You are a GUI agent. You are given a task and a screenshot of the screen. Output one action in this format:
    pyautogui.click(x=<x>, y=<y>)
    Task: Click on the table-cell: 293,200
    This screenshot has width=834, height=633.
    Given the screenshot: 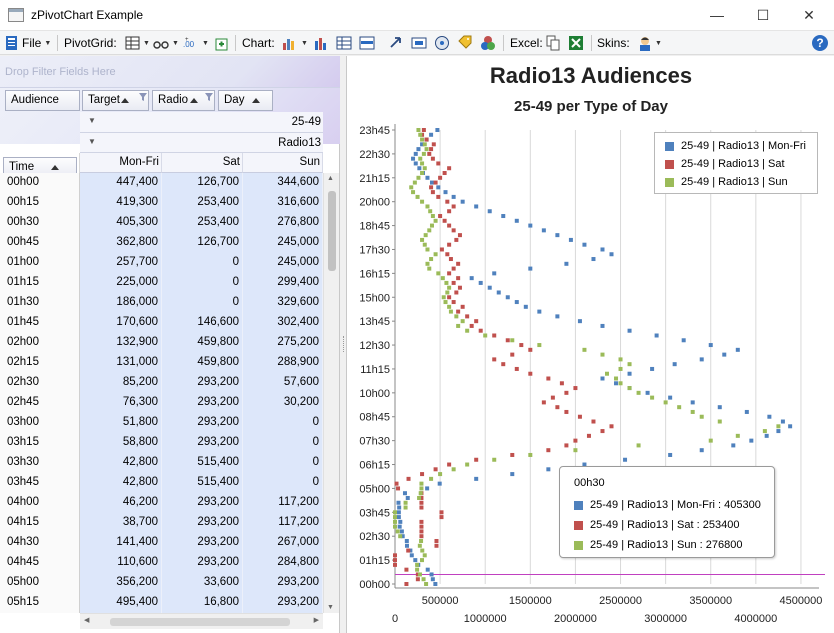 What is the action you would take?
    pyautogui.click(x=202, y=563)
    